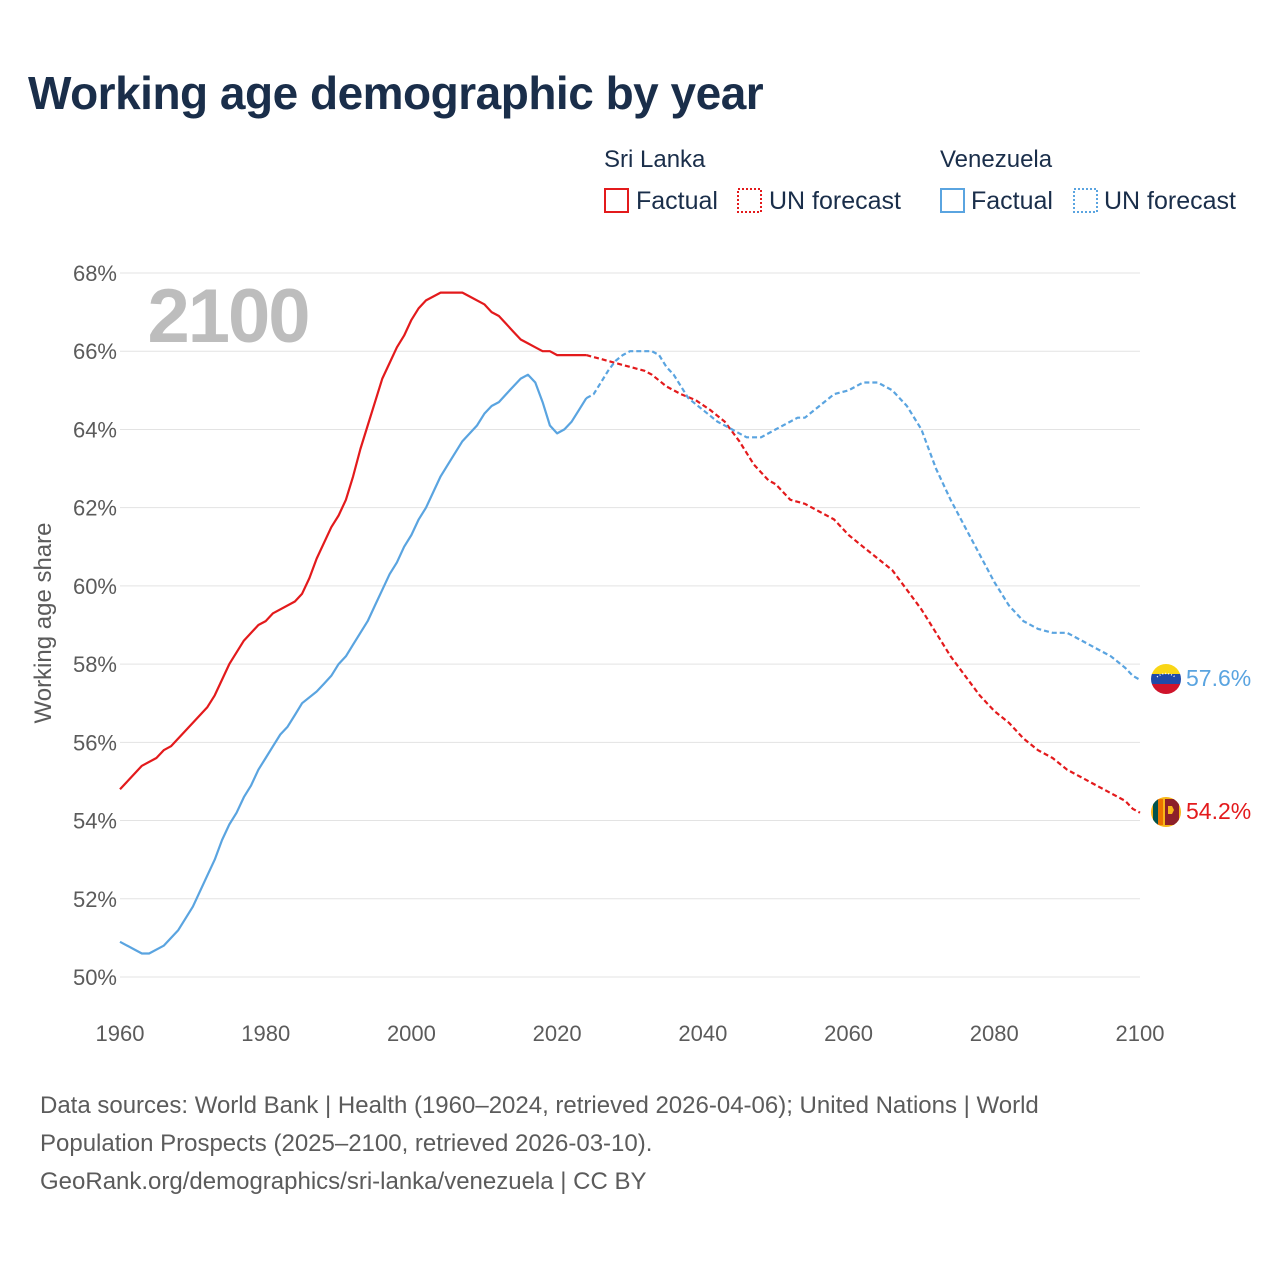  What do you see at coordinates (43, 623) in the screenshot?
I see `y-axis-label: Working age share` at bounding box center [43, 623].